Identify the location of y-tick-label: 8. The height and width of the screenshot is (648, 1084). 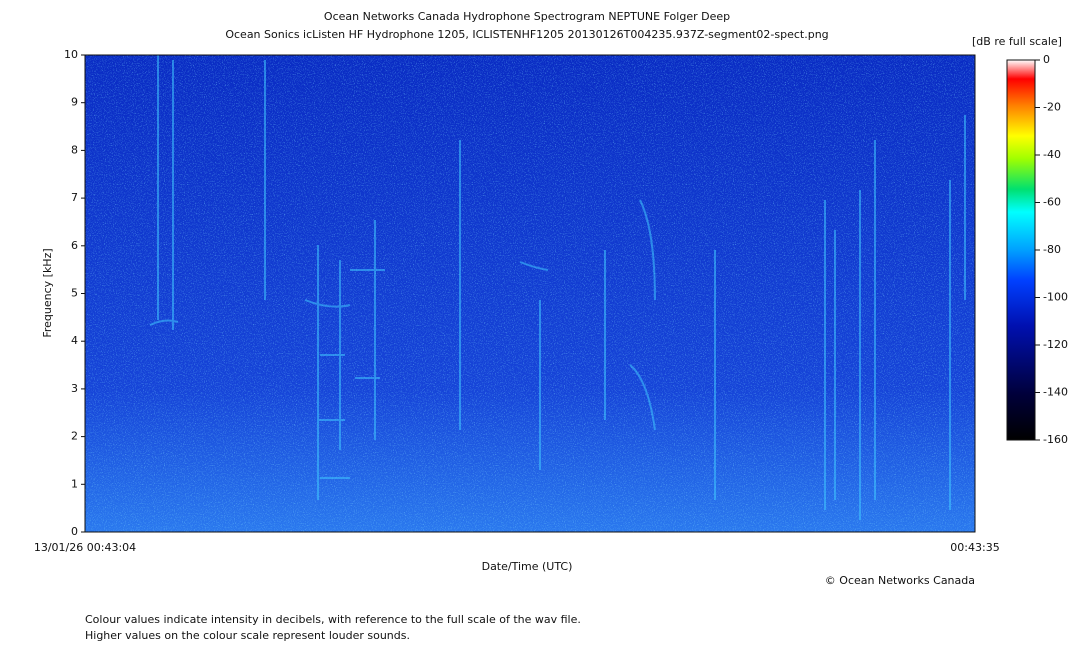
(74, 149).